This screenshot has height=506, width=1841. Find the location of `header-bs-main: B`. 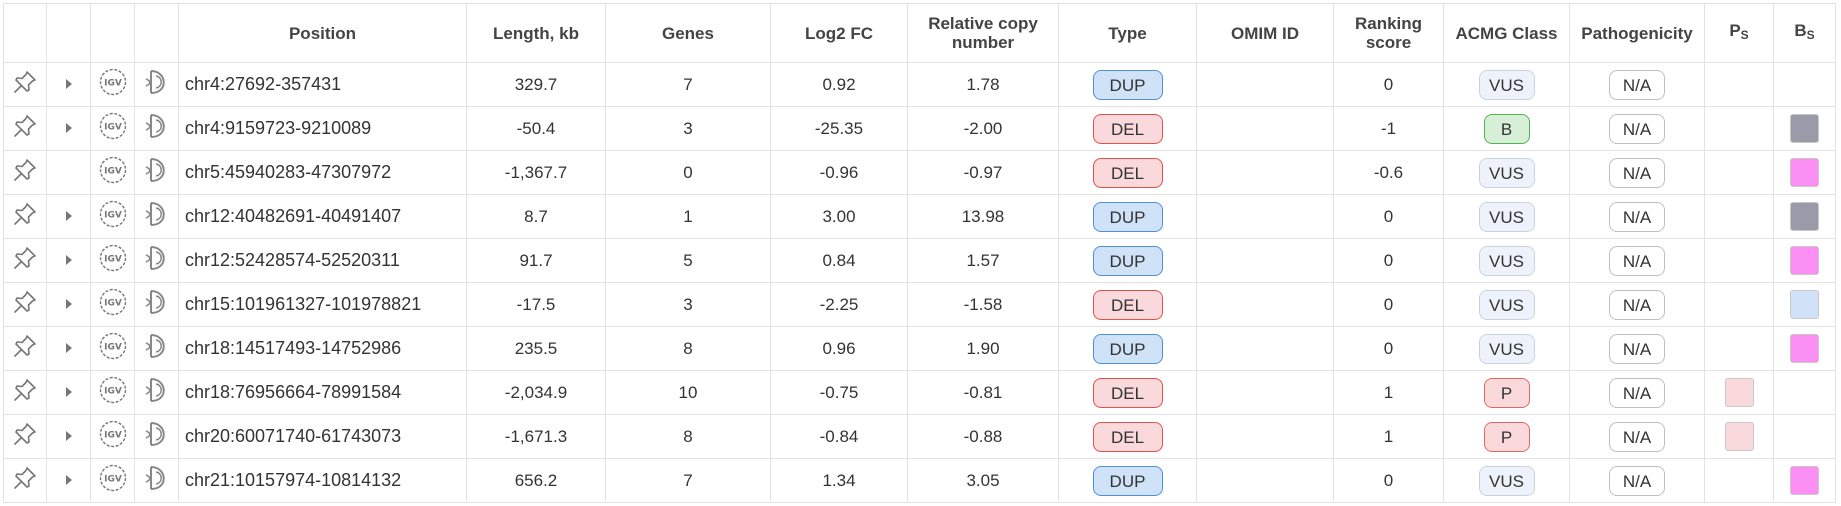

header-bs-main: B is located at coordinates (1800, 30).